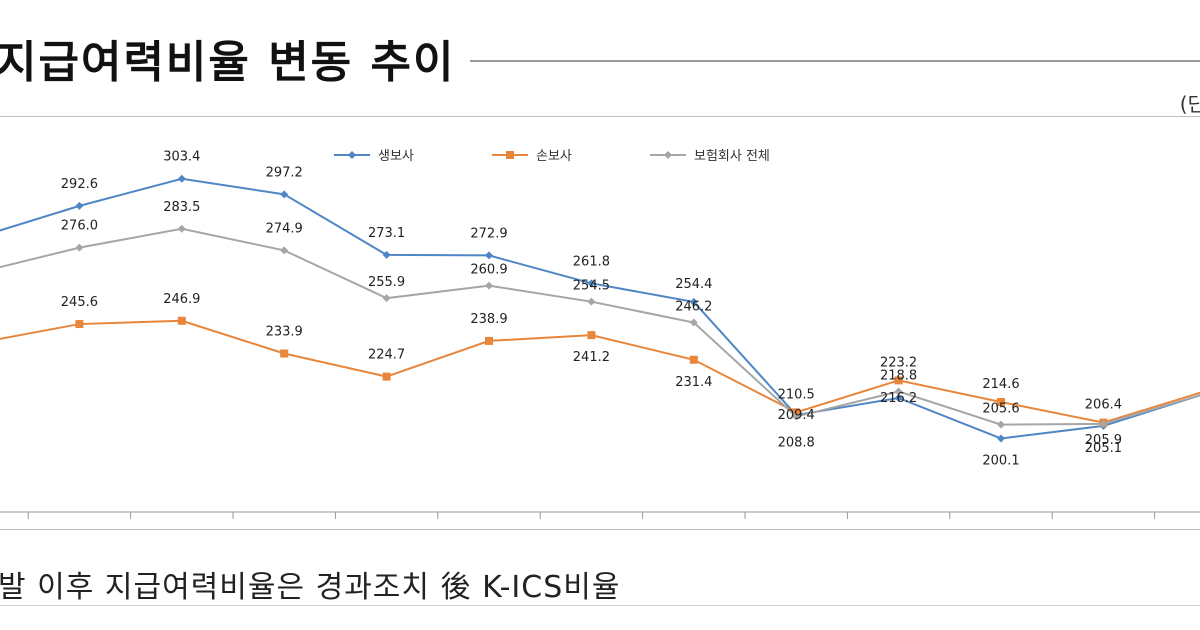  I want to click on data-label: 254.5, so click(591, 286).